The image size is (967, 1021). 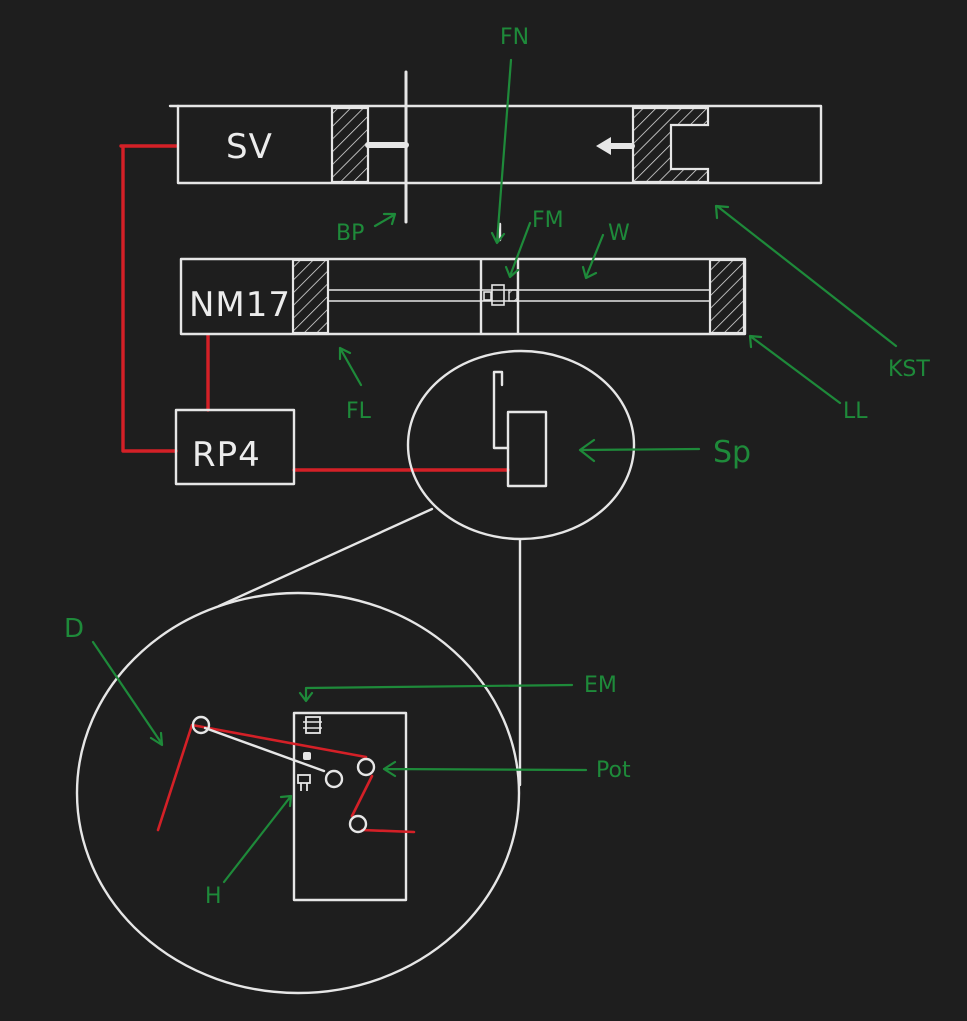 I want to click on carriage-body, so click(x=498, y=295).